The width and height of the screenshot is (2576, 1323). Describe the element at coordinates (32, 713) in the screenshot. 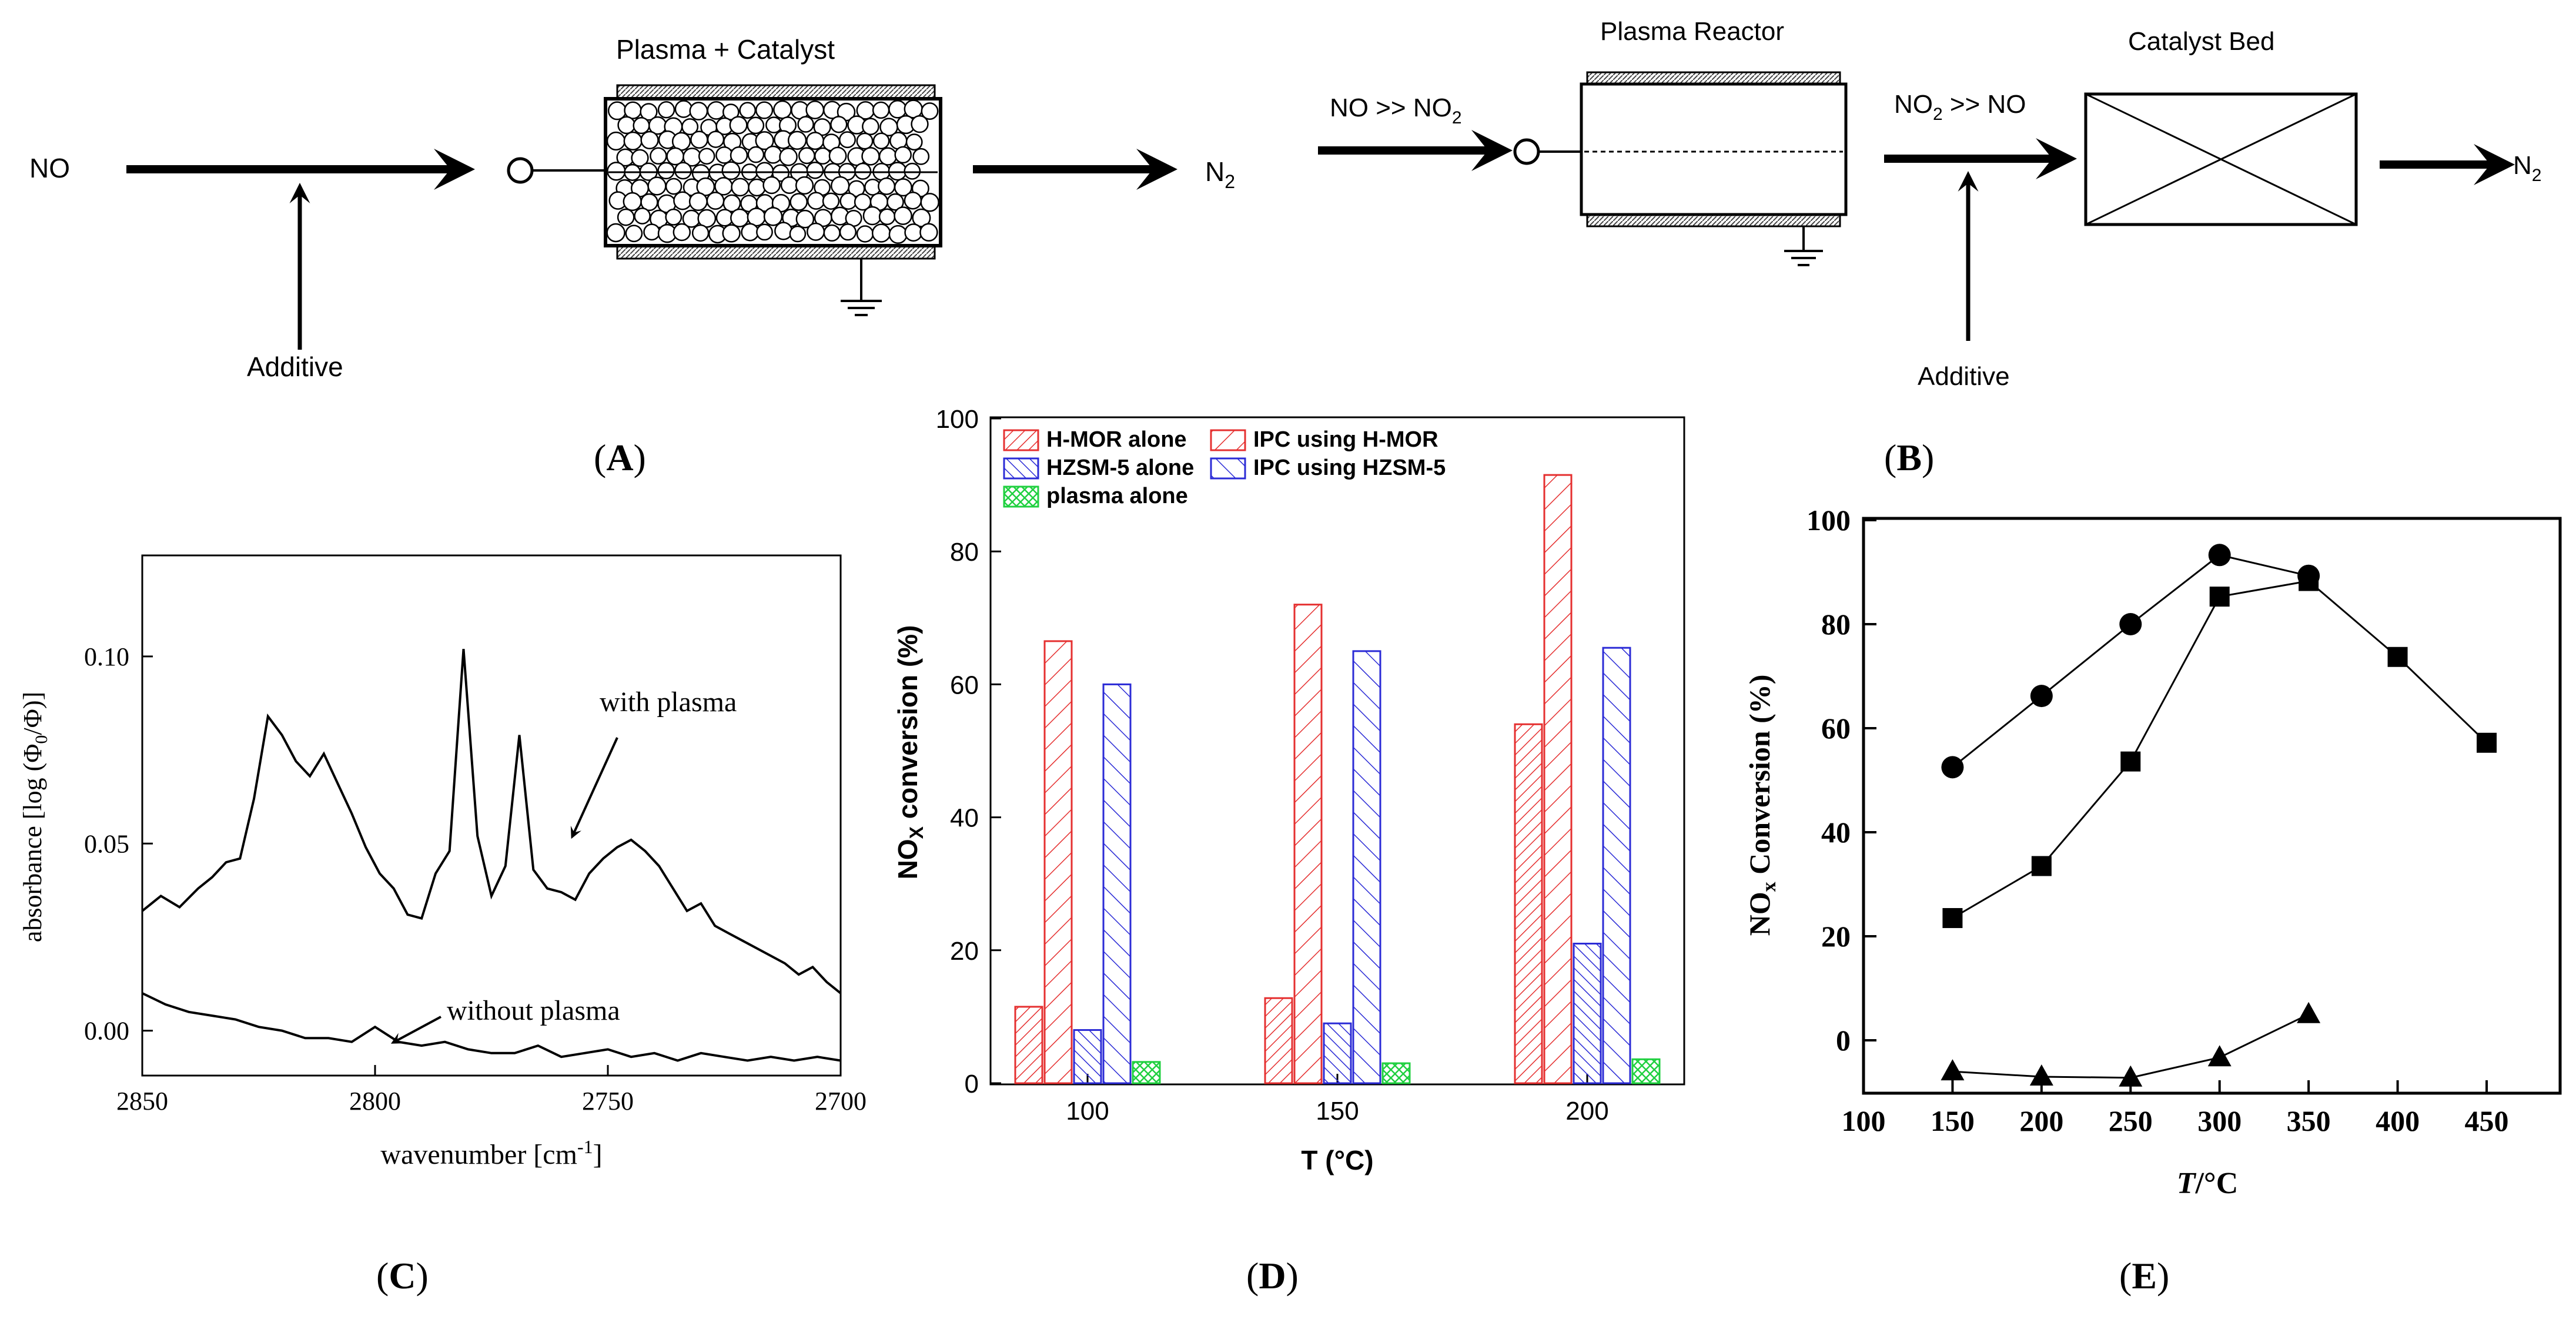

I see `panel-c-ylabel-post: /Φ)]` at that location.